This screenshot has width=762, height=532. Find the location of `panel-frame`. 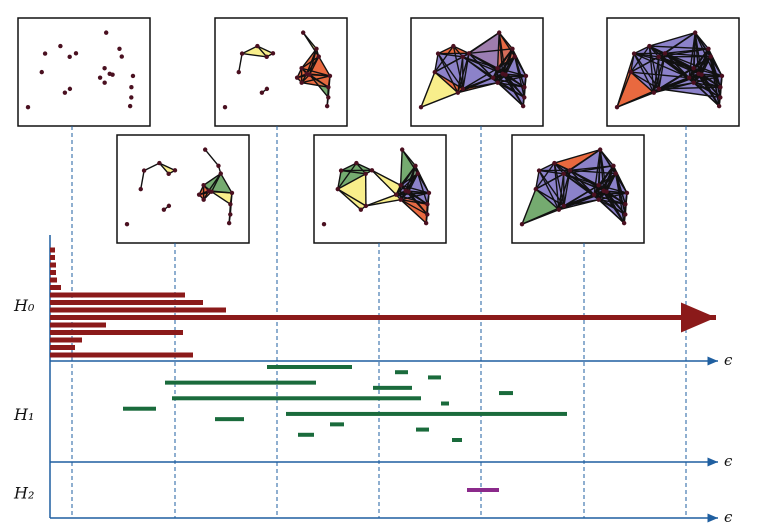

panel-frame is located at coordinates (84, 72).